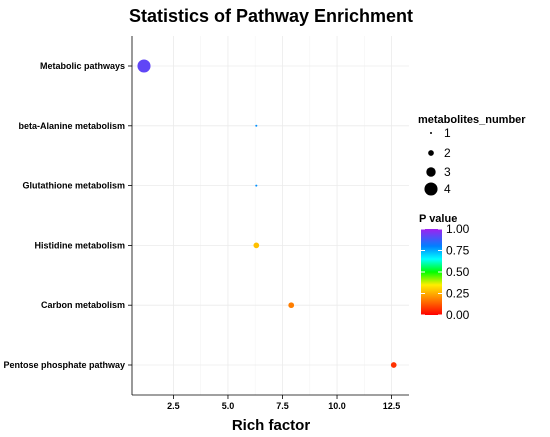 This screenshot has height=437, width=550. What do you see at coordinates (73, 186) in the screenshot?
I see `y-tick-label: Glutathione metabolism` at bounding box center [73, 186].